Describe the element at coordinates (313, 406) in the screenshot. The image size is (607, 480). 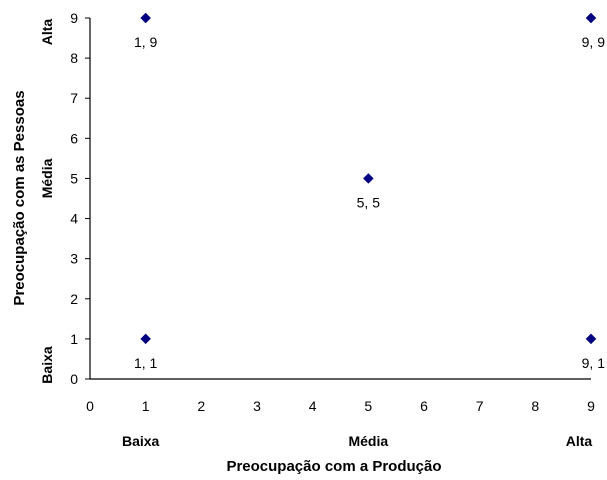
I see `x-tick-label: 4` at that location.